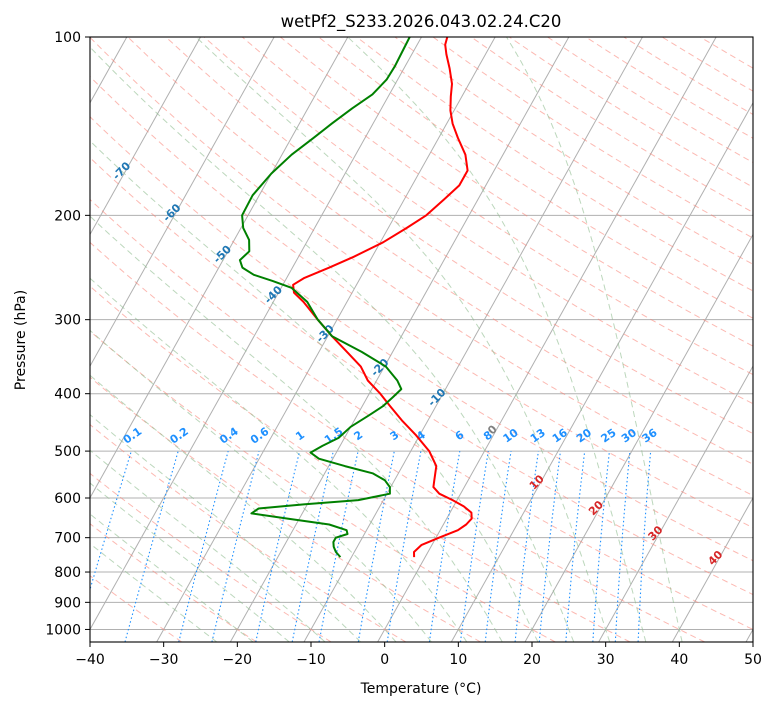  What do you see at coordinates (21, 340) in the screenshot?
I see `y-axis-label: Pressure (hPa)` at bounding box center [21, 340].